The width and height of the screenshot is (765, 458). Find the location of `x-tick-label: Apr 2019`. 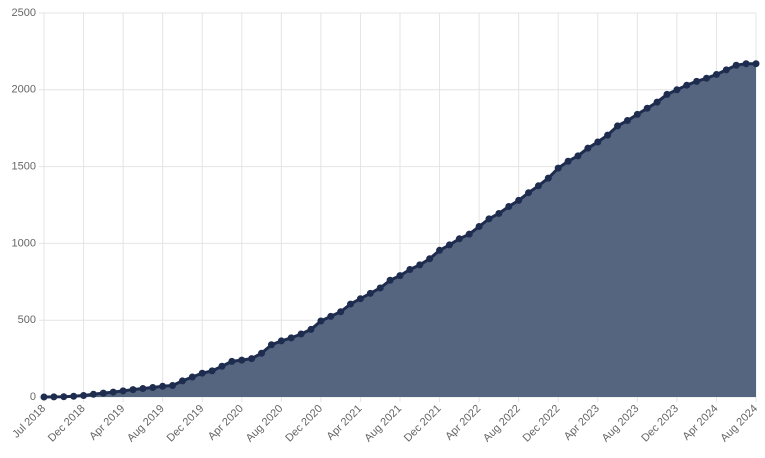

x-tick-label: Apr 2019 is located at coordinates (107, 423).